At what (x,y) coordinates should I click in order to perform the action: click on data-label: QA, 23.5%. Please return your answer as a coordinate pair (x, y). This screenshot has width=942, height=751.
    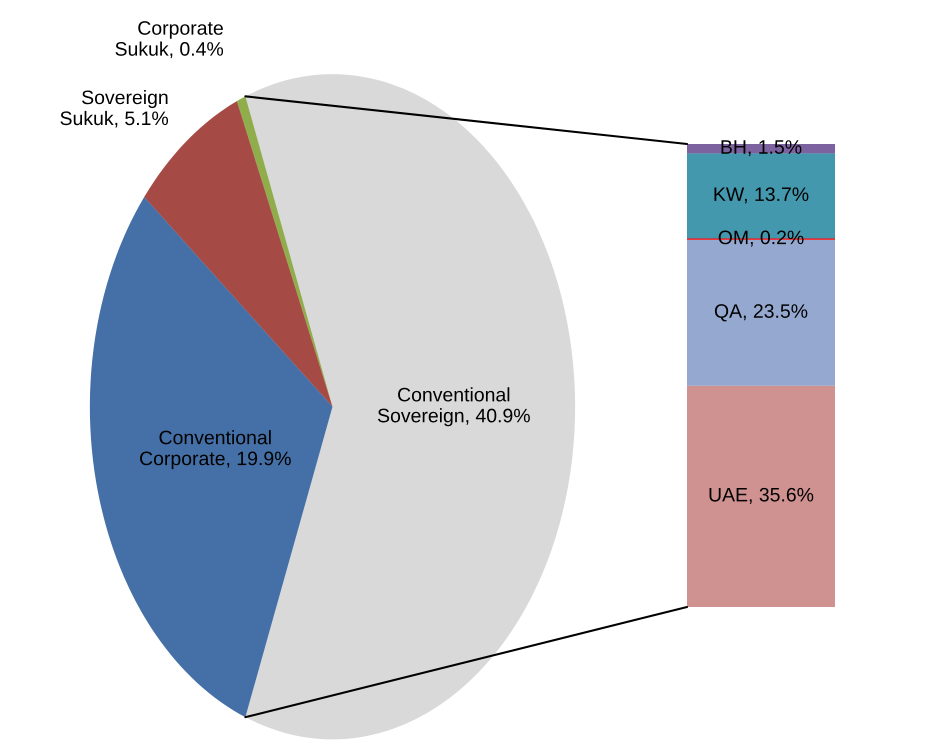
    Looking at the image, I should click on (761, 313).